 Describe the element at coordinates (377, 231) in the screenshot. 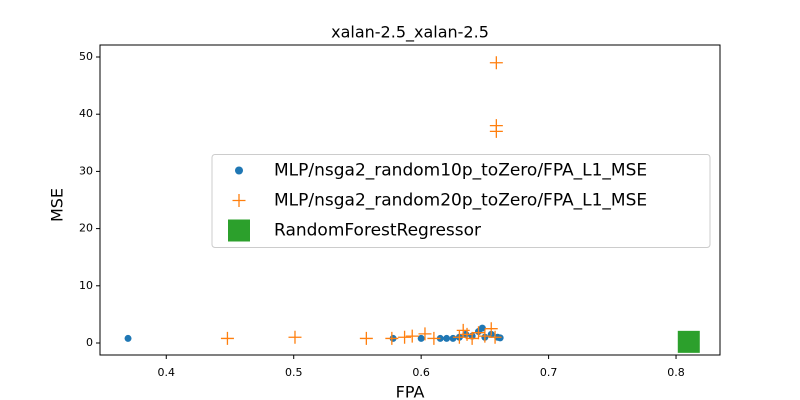

I see `legend-label: RandomForestRegressor` at that location.